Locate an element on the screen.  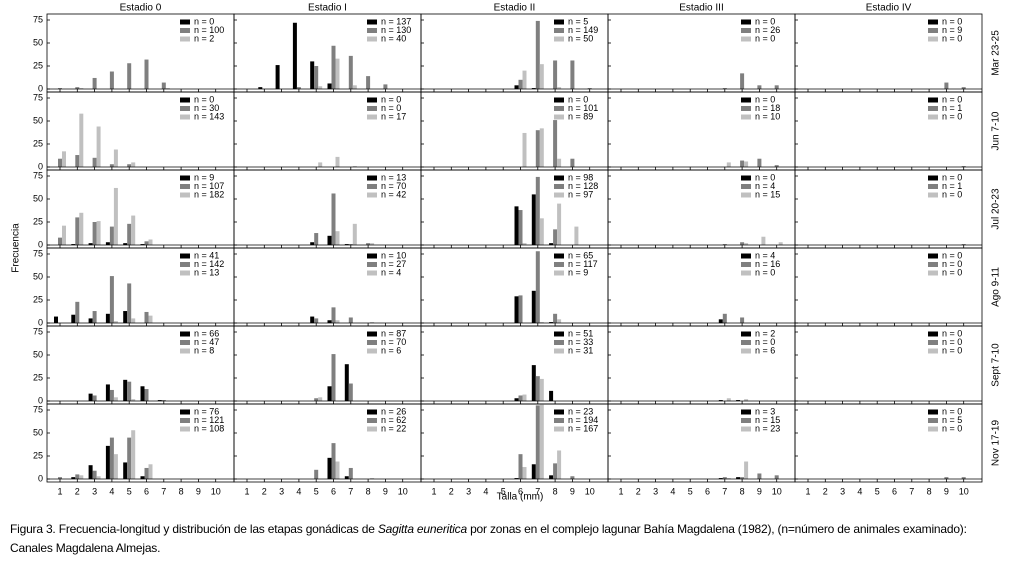
x-tick-label: 9 is located at coordinates (198, 491).